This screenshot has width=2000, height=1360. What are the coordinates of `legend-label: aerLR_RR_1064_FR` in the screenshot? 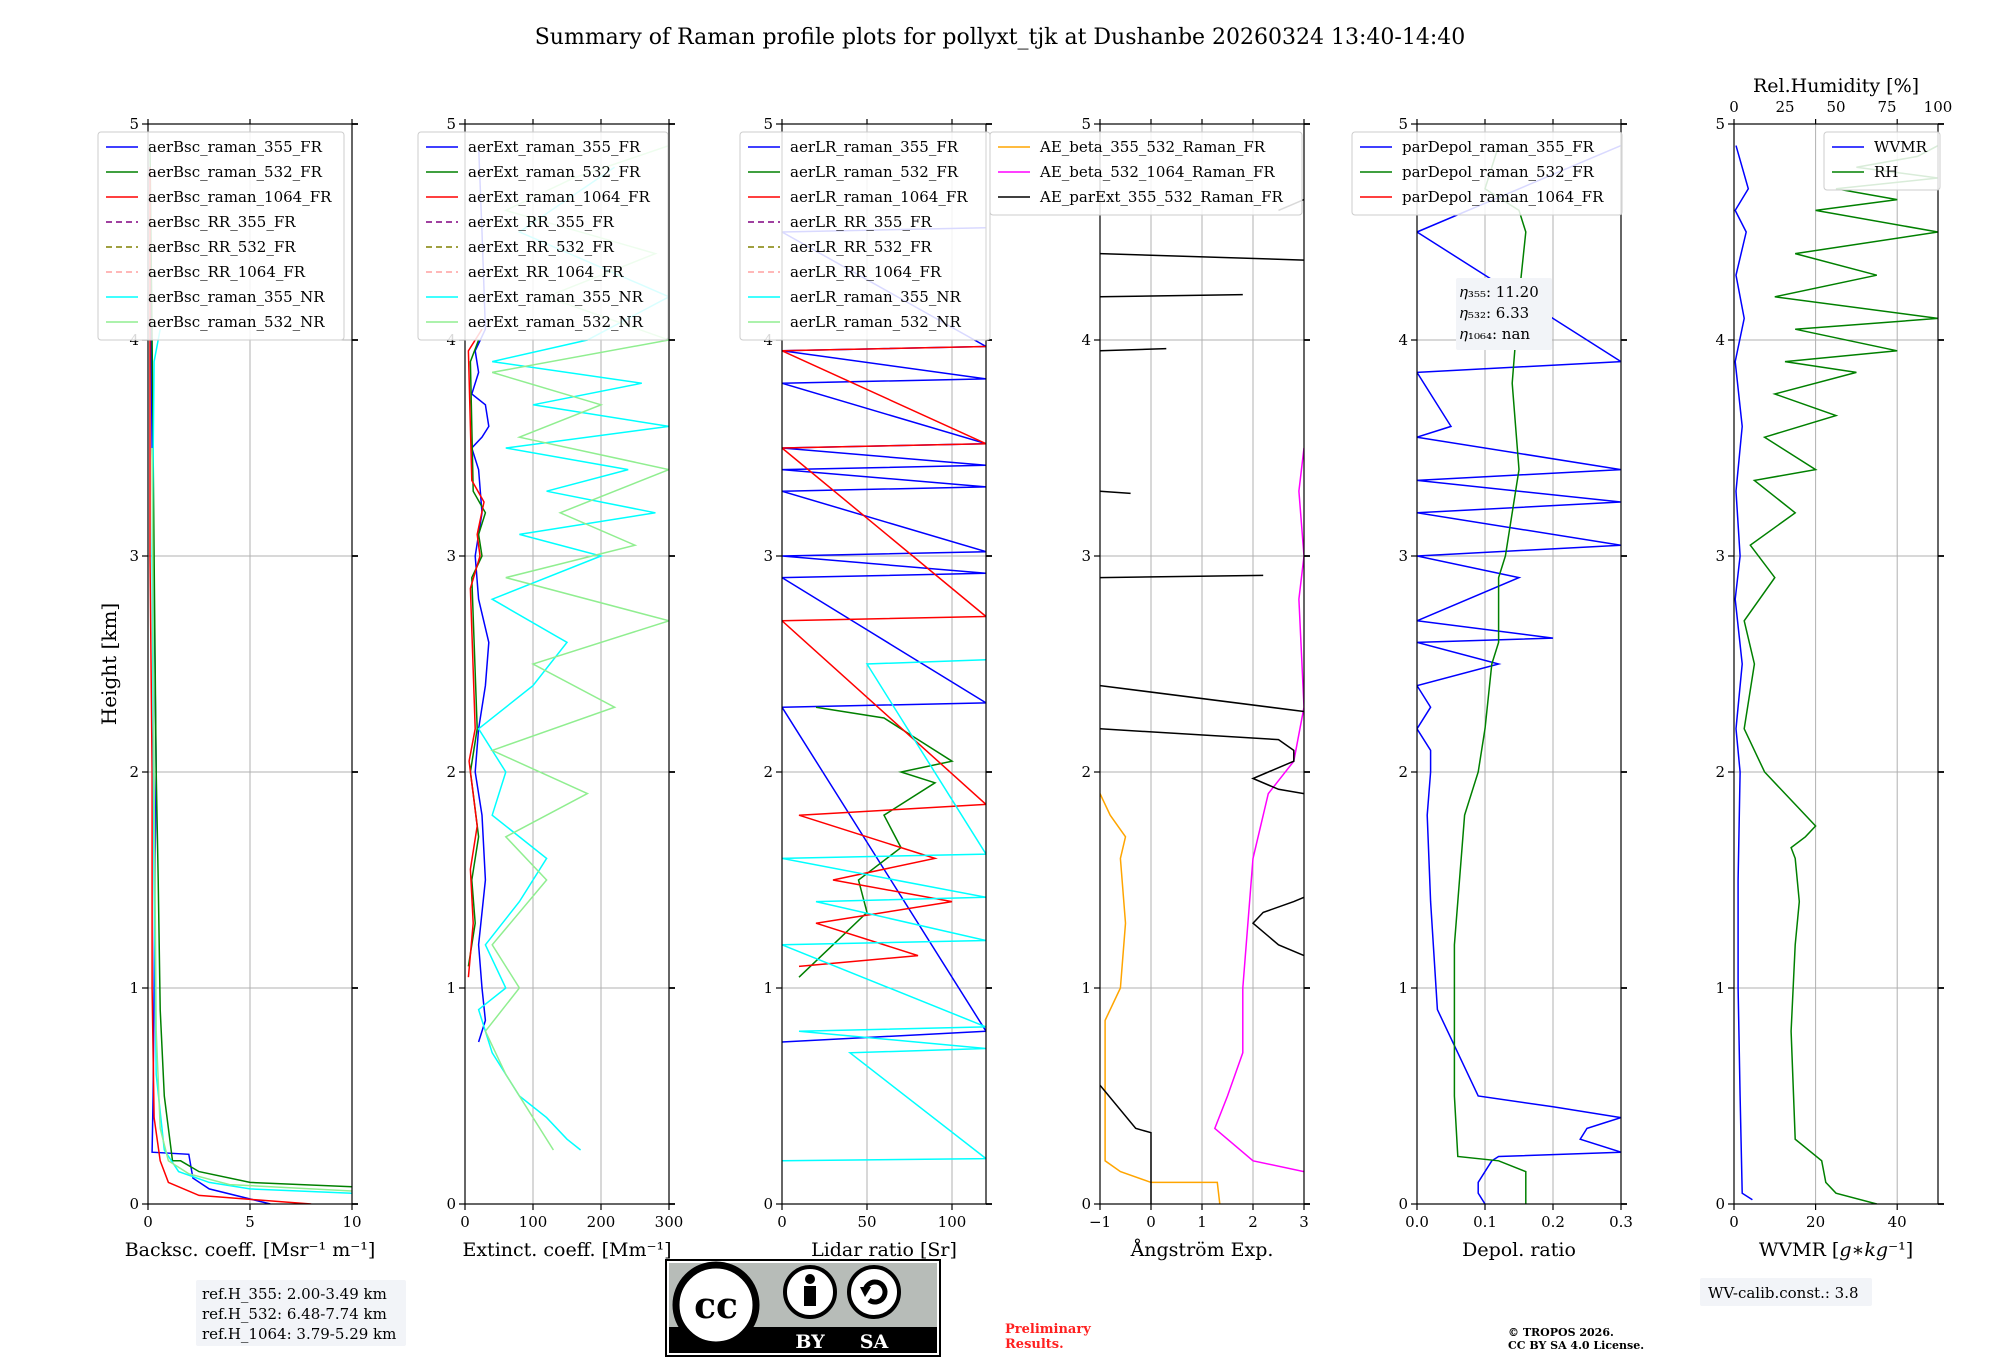 It's located at (866, 272).